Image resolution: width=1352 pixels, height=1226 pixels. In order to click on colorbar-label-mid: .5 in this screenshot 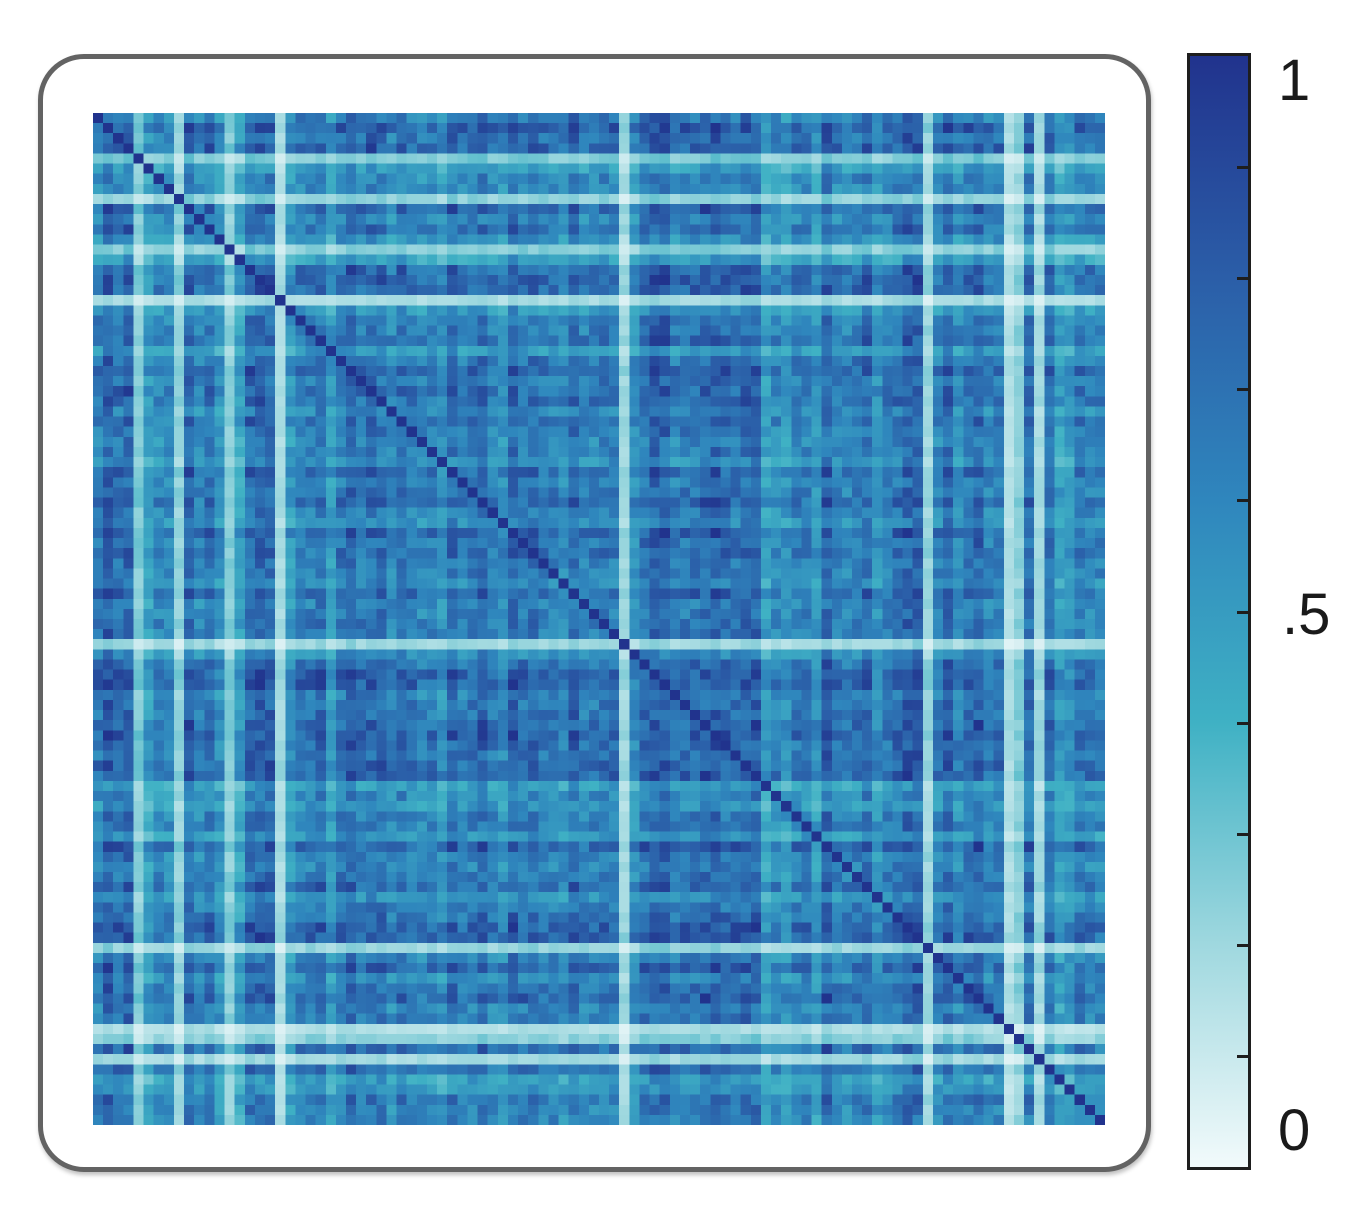, I will do `click(1306, 614)`.